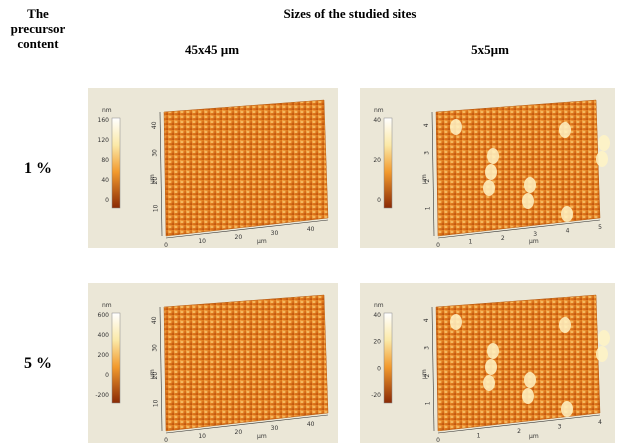 The height and width of the screenshot is (448, 619). Describe the element at coordinates (600, 227) in the screenshot. I see `x-tick-label: 5` at that location.